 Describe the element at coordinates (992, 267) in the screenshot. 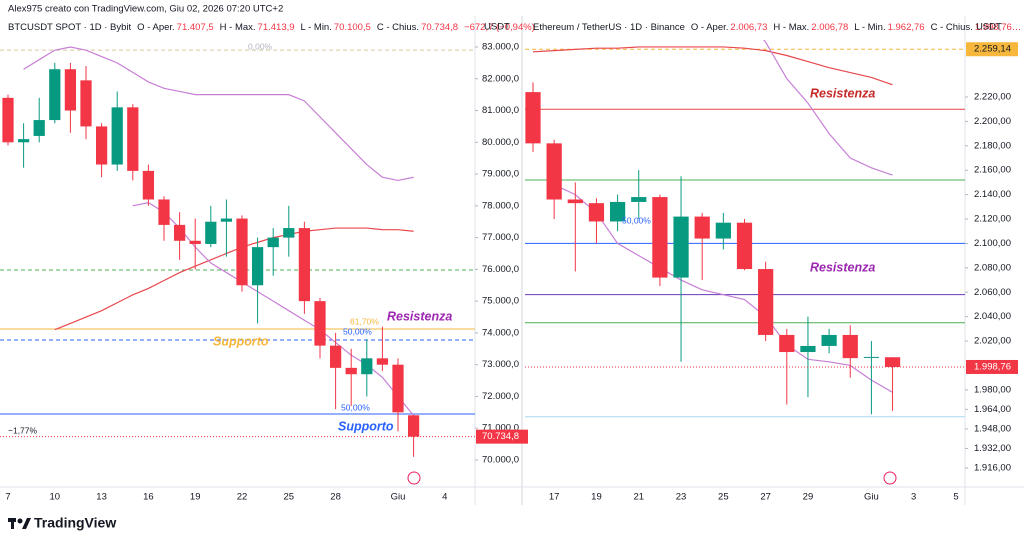

I see `y-tick-label: 2.080,00` at that location.